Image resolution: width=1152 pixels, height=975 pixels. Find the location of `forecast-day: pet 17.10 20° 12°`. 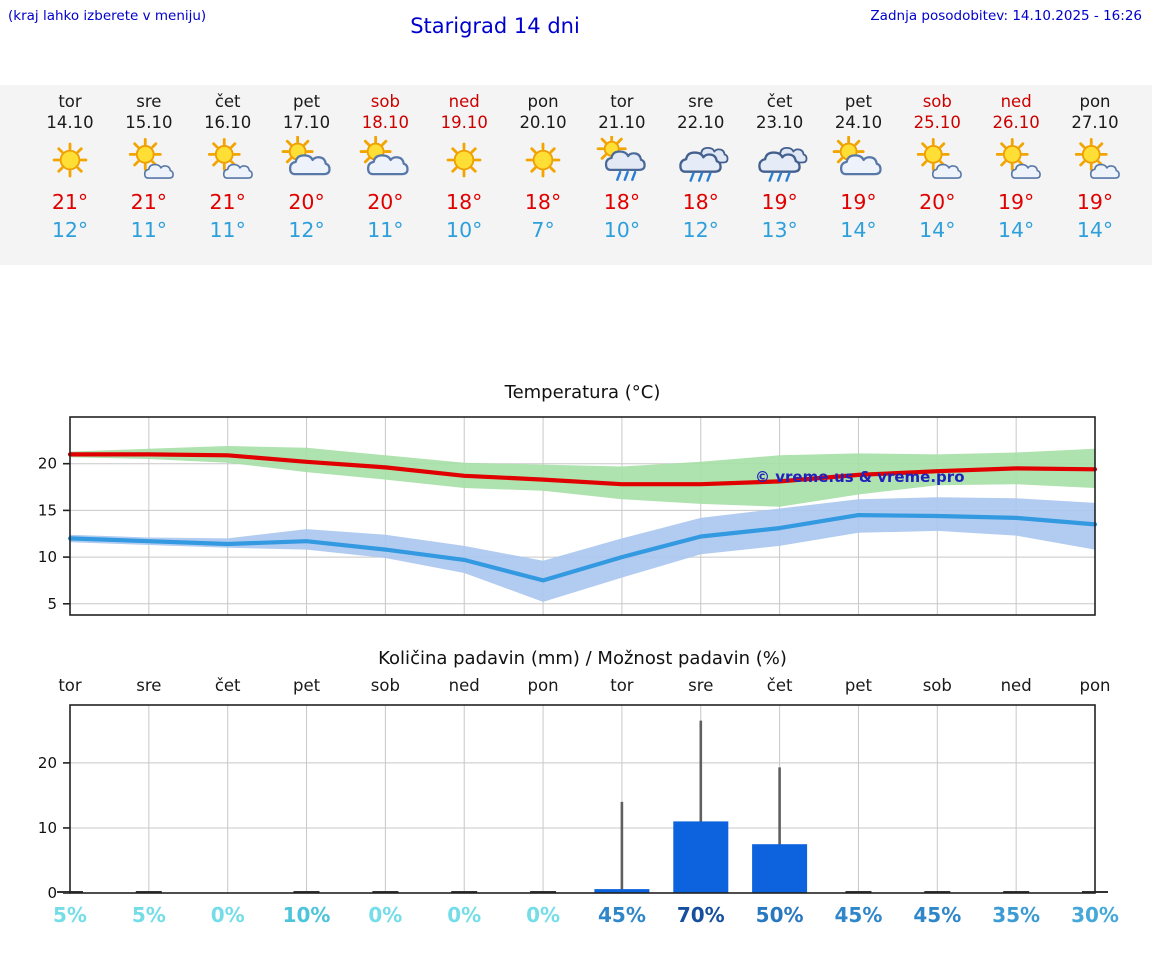

forecast-day: pet 17.10 20° 12° is located at coordinates (306, 175).